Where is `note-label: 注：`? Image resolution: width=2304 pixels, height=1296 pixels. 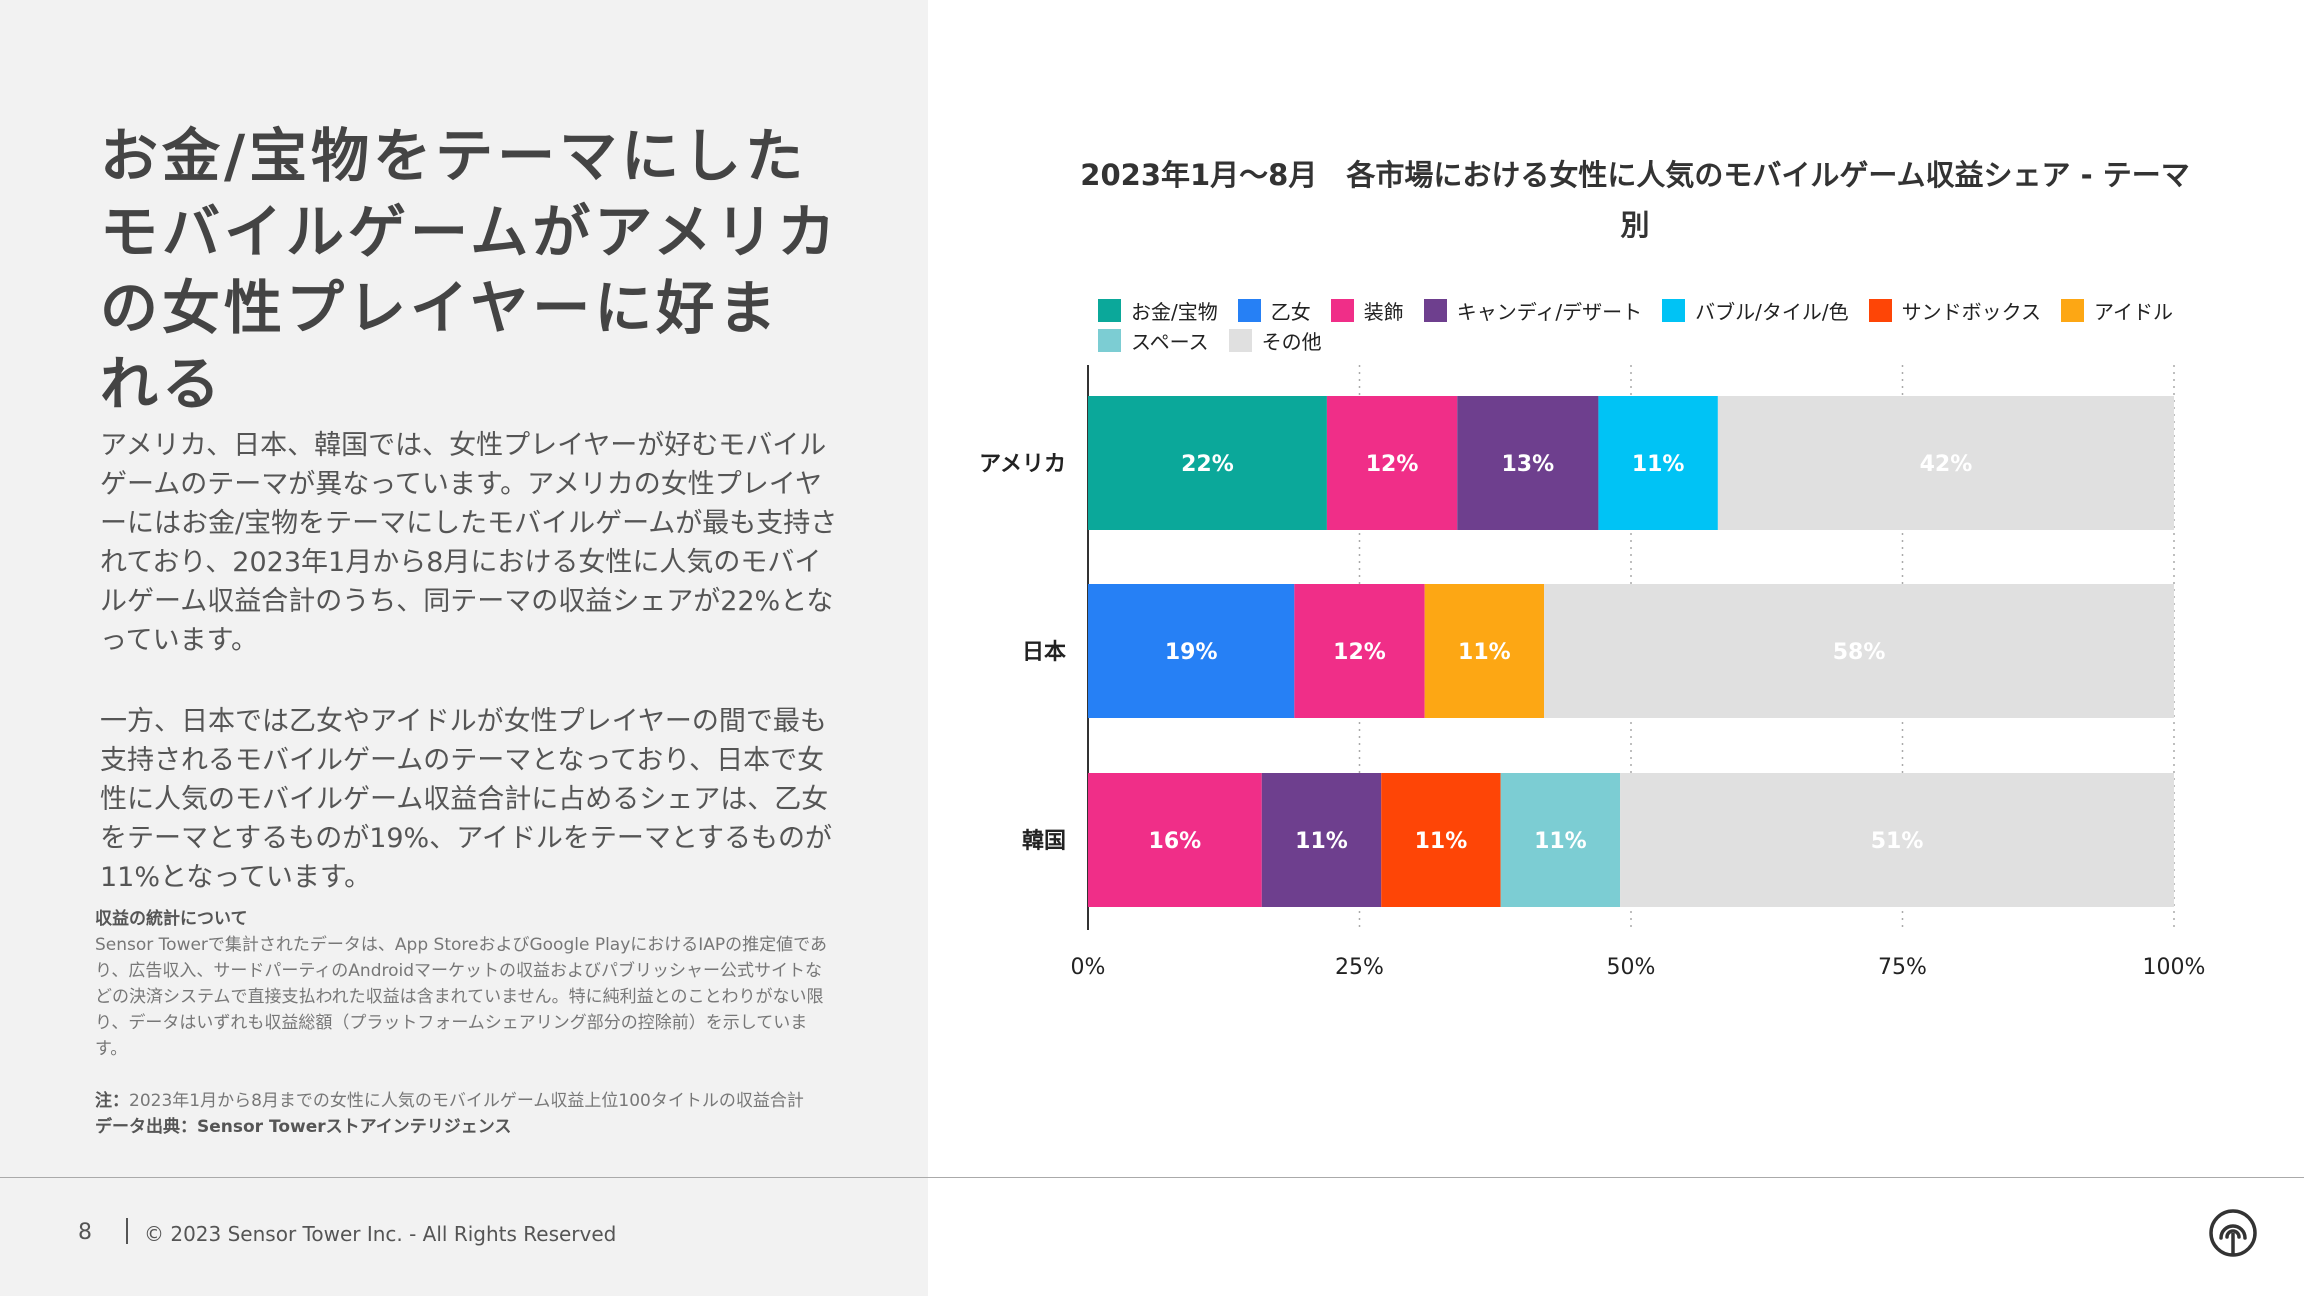
note-label: 注： is located at coordinates (112, 1101).